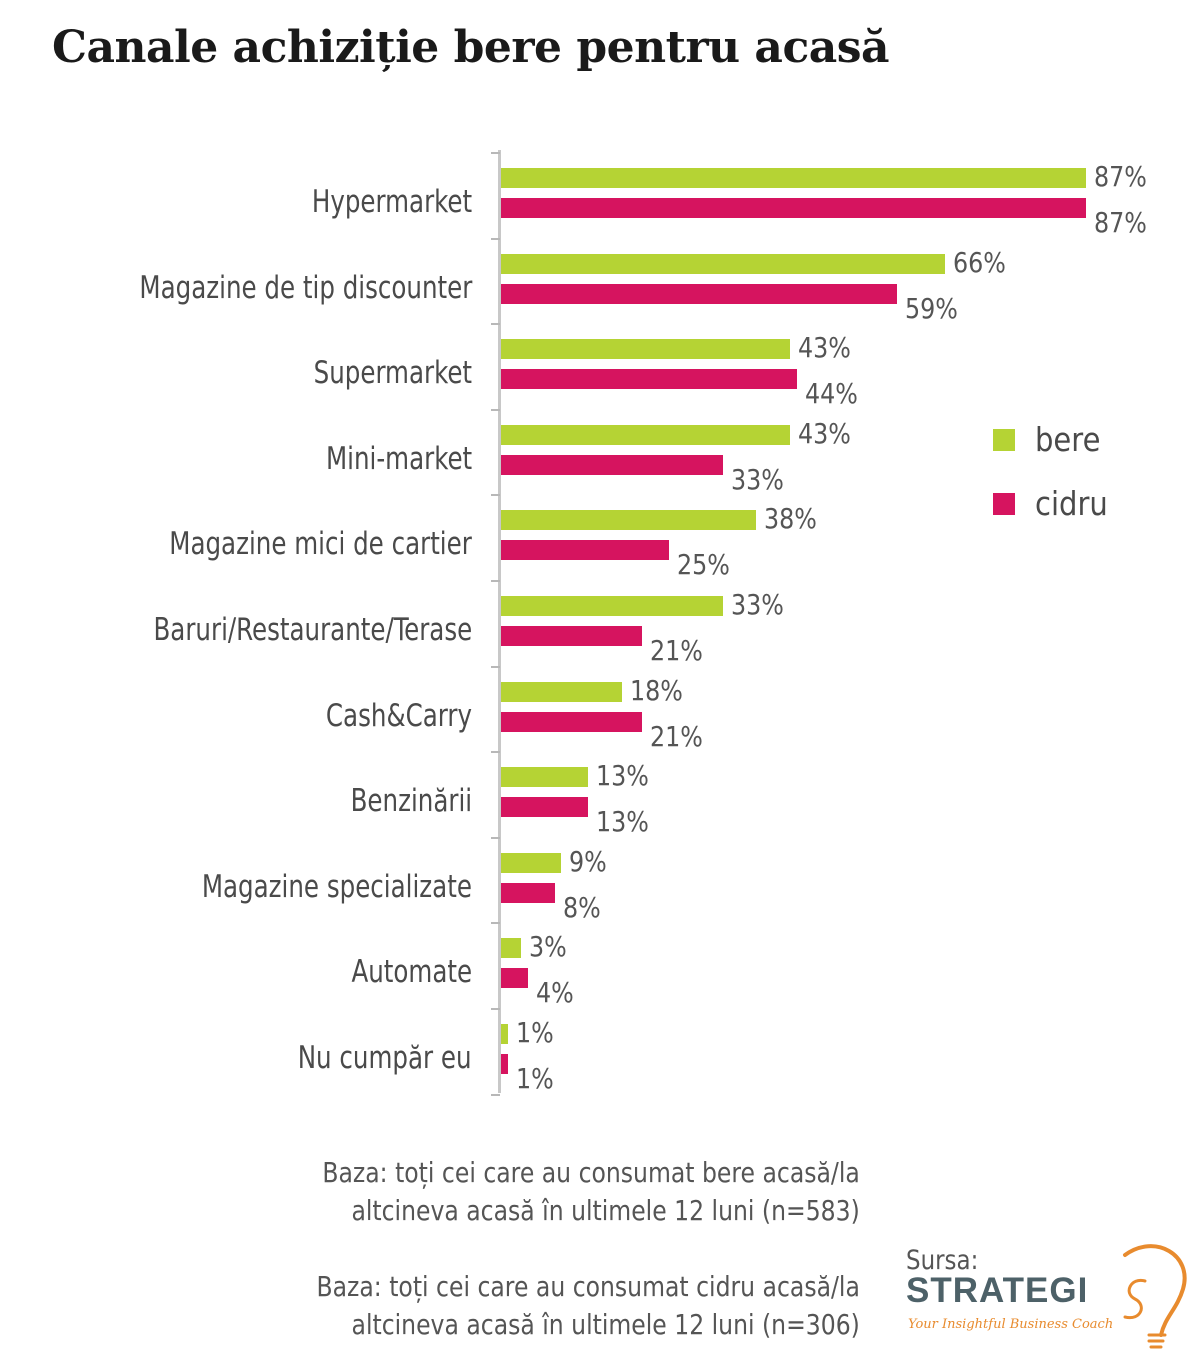  I want to click on category-label: Magazine specializate, so click(336, 886).